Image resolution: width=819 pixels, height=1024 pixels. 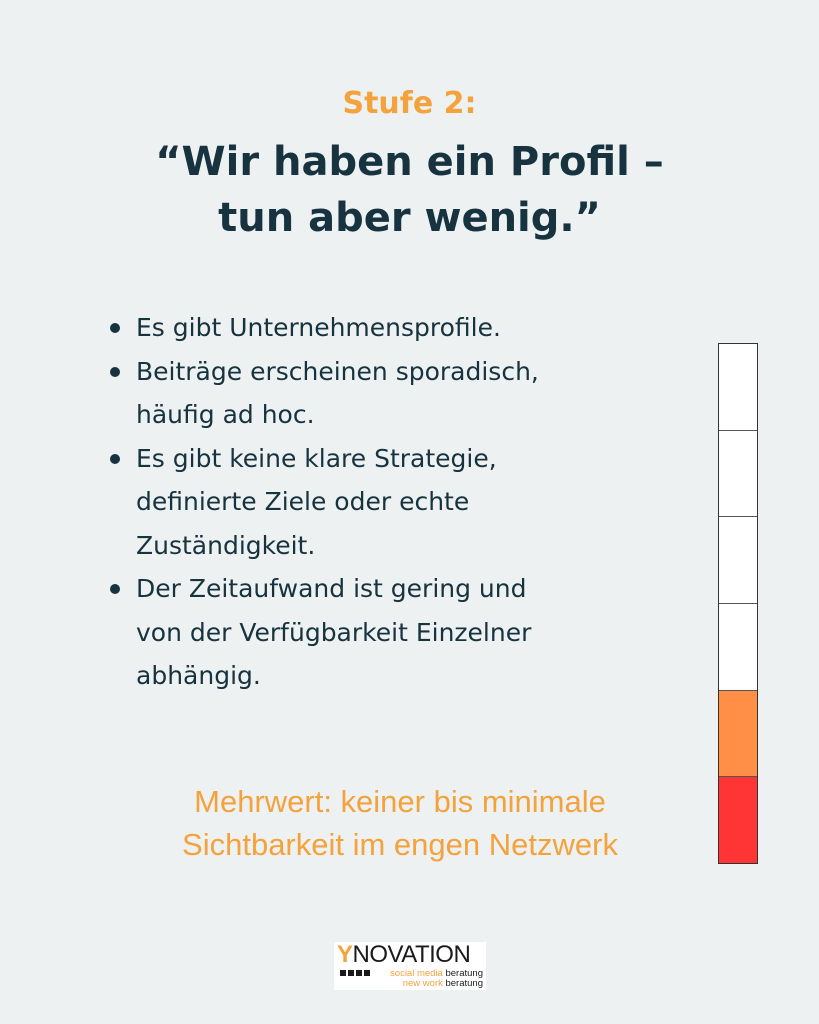 I want to click on bullet-text: häufig ad hoc., so click(x=225, y=414).